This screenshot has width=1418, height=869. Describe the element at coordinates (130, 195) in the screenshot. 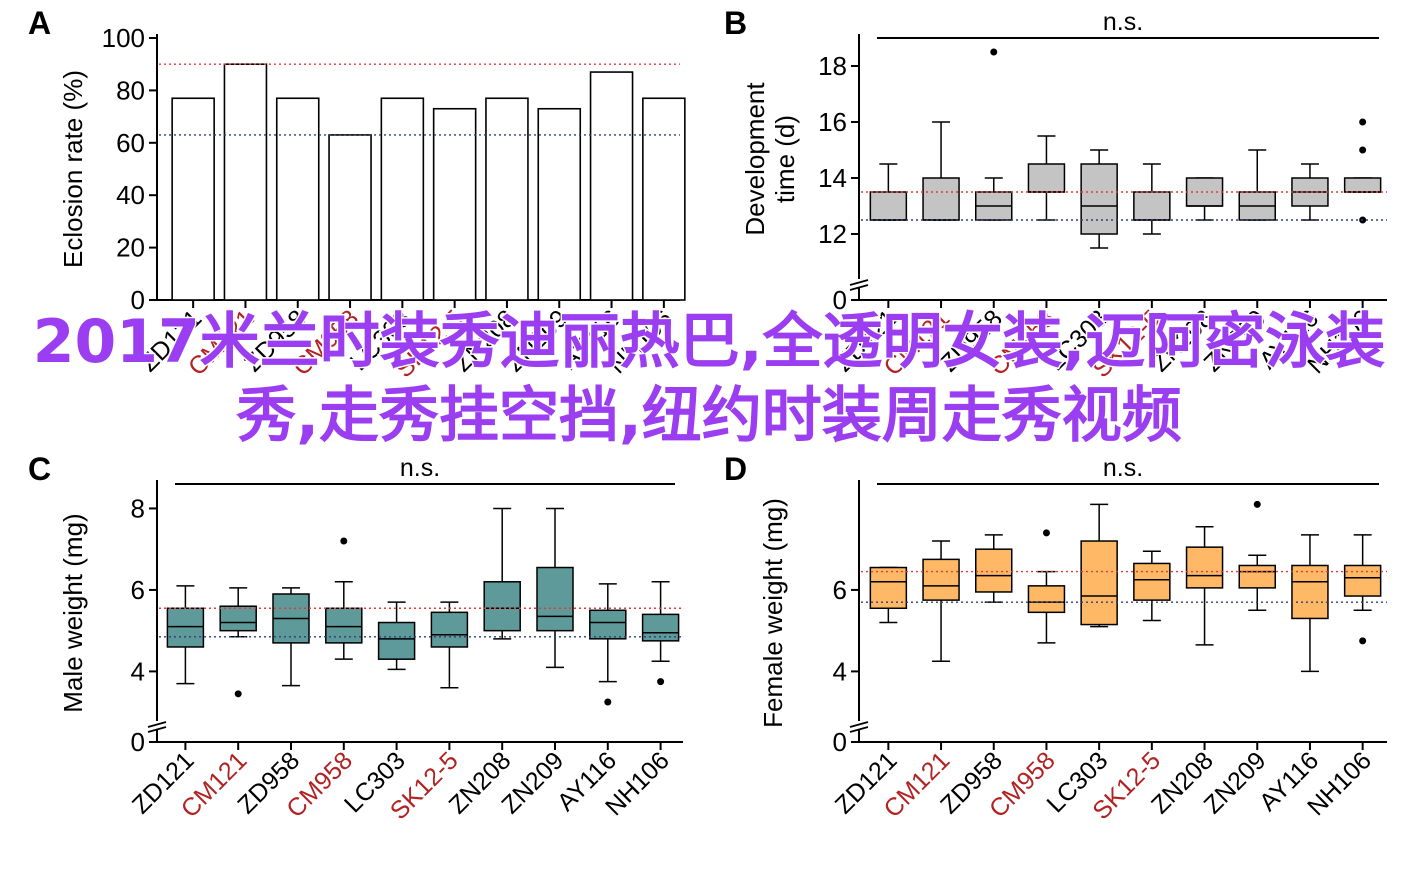

I see `y-tick-label: 40` at that location.